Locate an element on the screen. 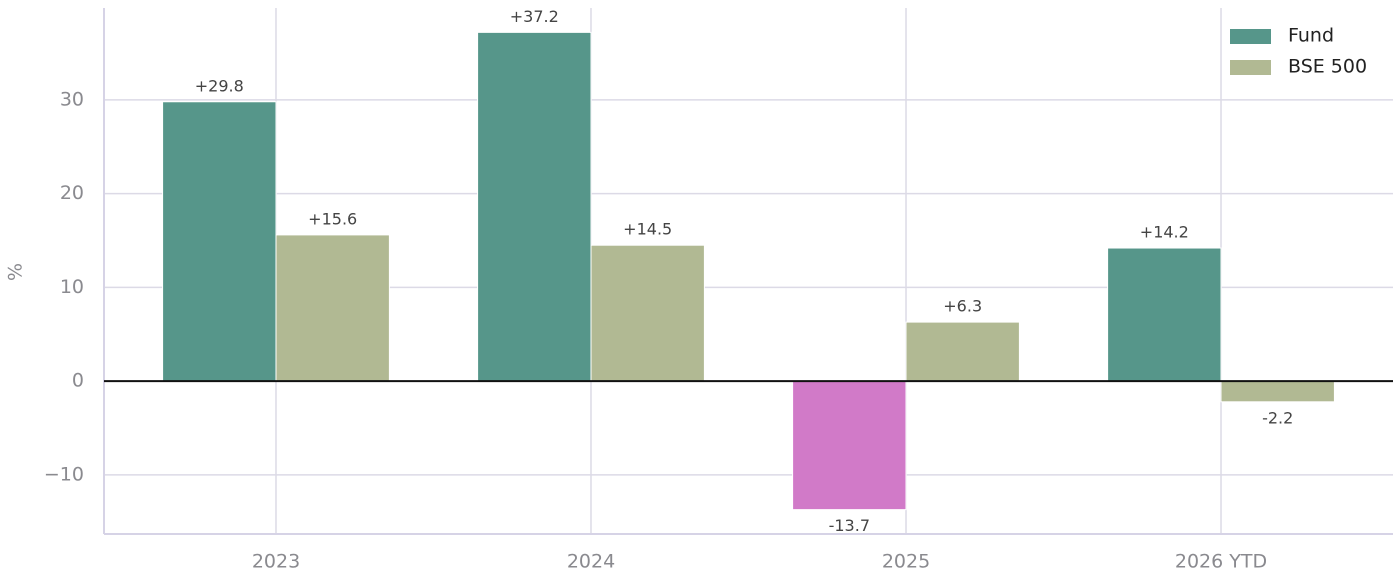 This screenshot has width=1400, height=580. y-tick-label: −10 is located at coordinates (64, 474).